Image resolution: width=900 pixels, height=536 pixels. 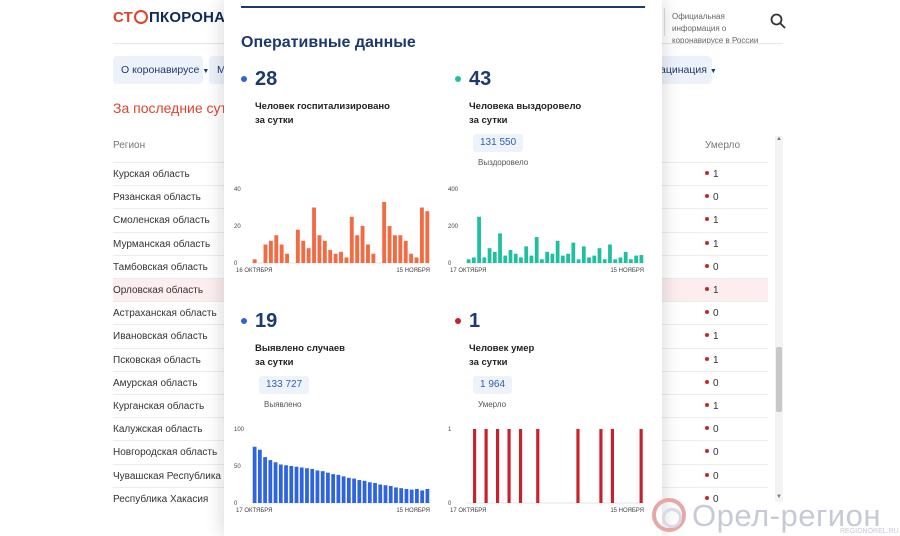 What do you see at coordinates (684, 70) in the screenshot?
I see `nav-vaccination: ацинация ▼` at bounding box center [684, 70].